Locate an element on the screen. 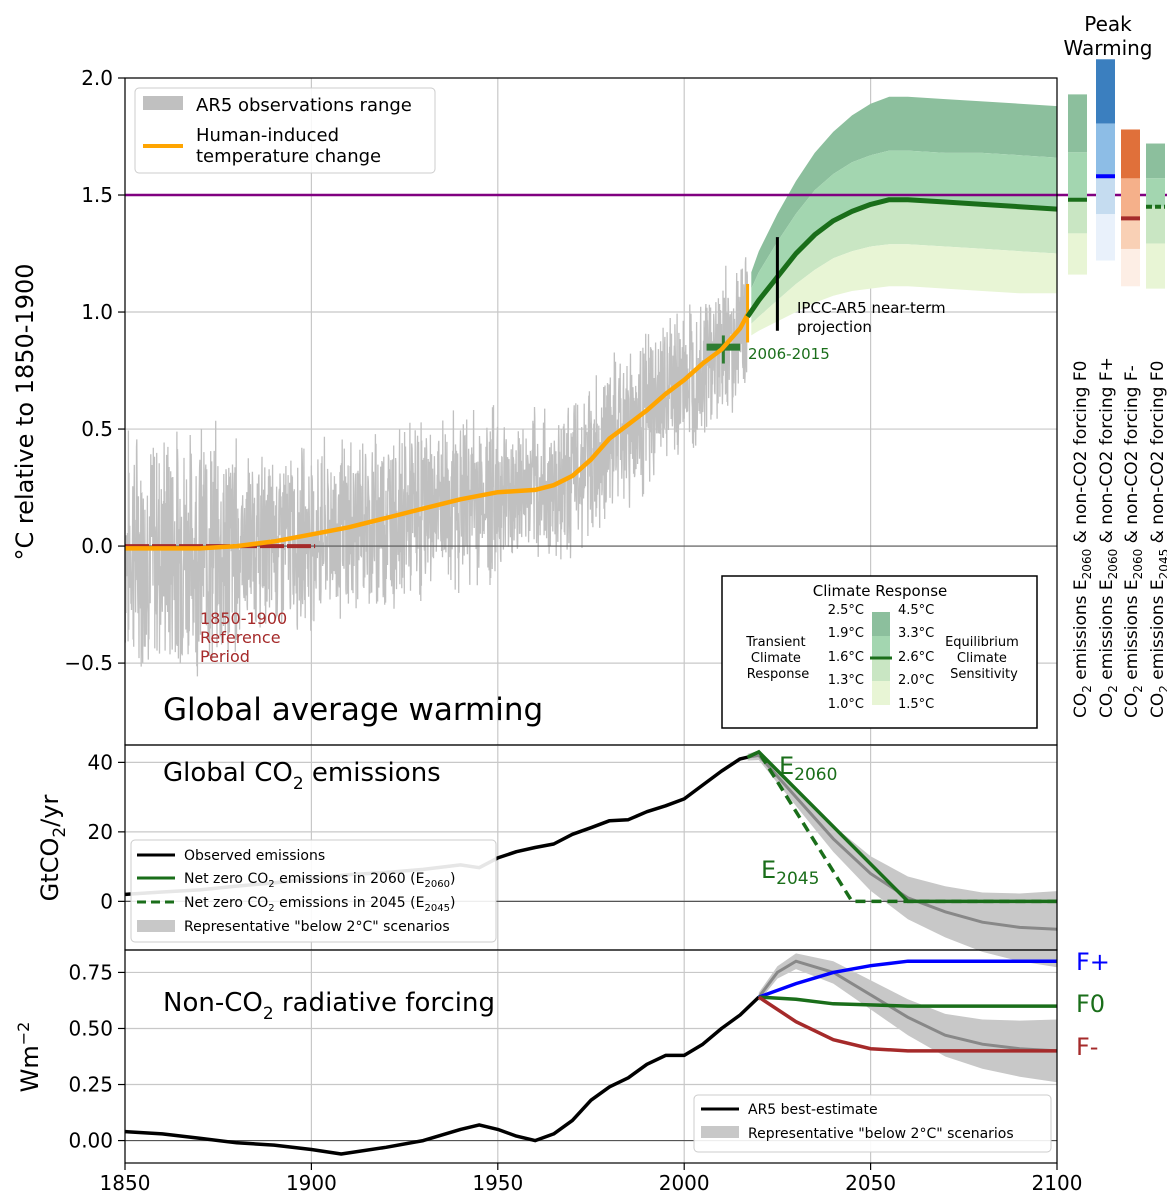 This screenshot has height=1198, width=1167. mid-ytick-label-2: 0 is located at coordinates (106, 901).